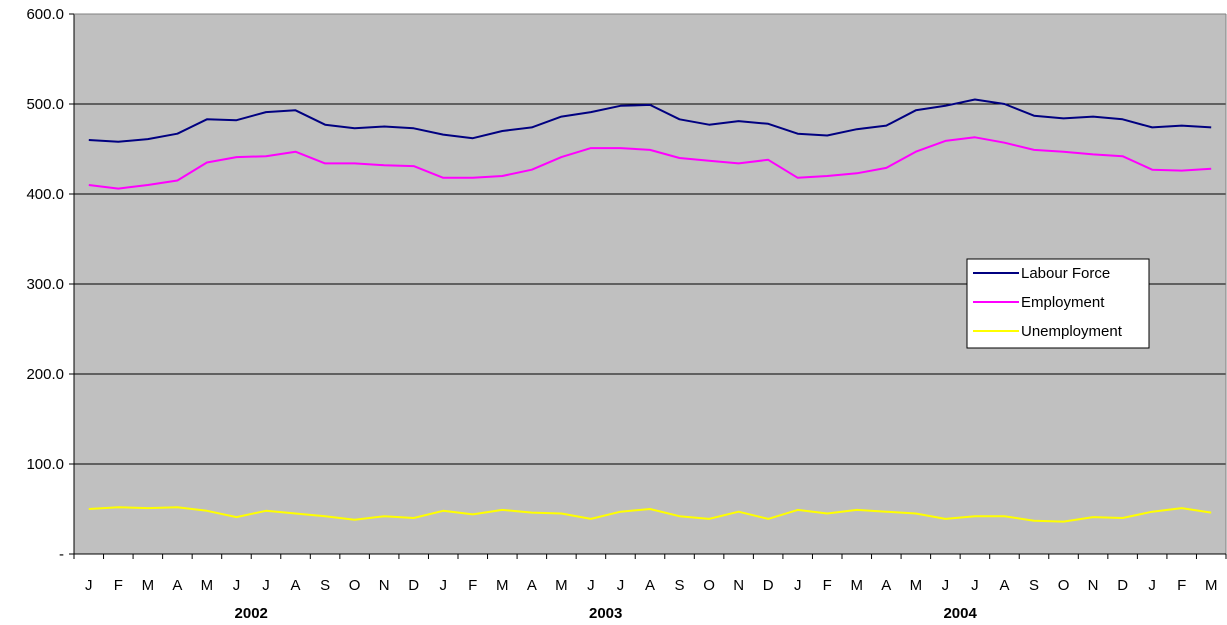 Image resolution: width=1227 pixels, height=625 pixels. Describe the element at coordinates (45, 464) in the screenshot. I see `y-tick-label: 100.0` at that location.